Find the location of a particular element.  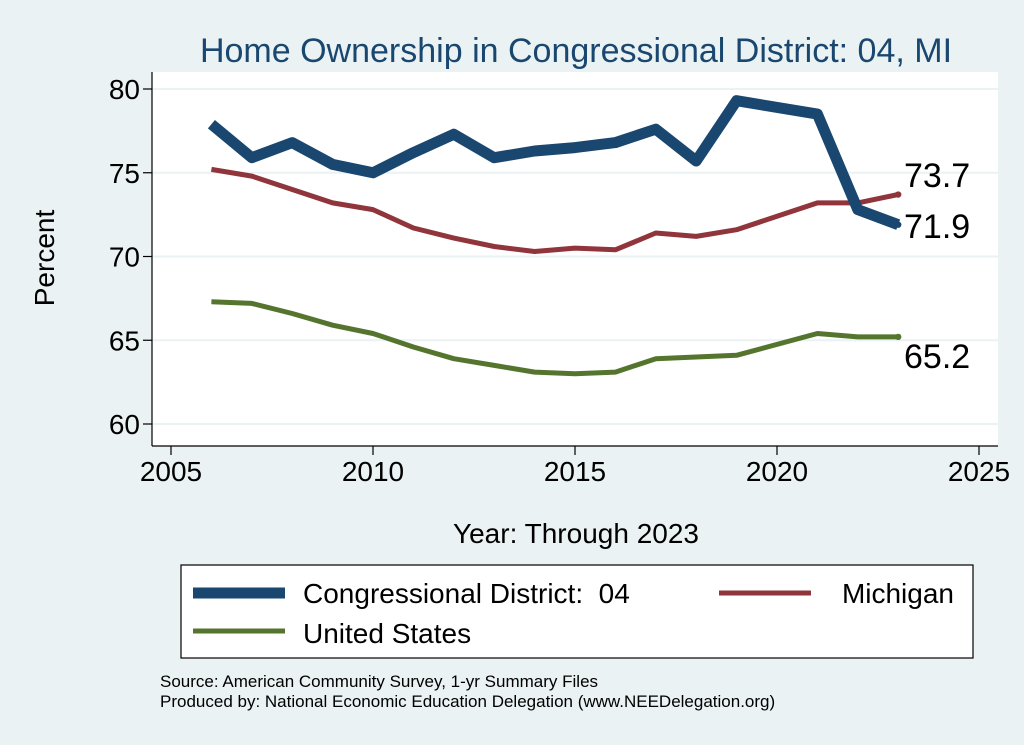

y-axis-label: Percent is located at coordinates (44, 258).